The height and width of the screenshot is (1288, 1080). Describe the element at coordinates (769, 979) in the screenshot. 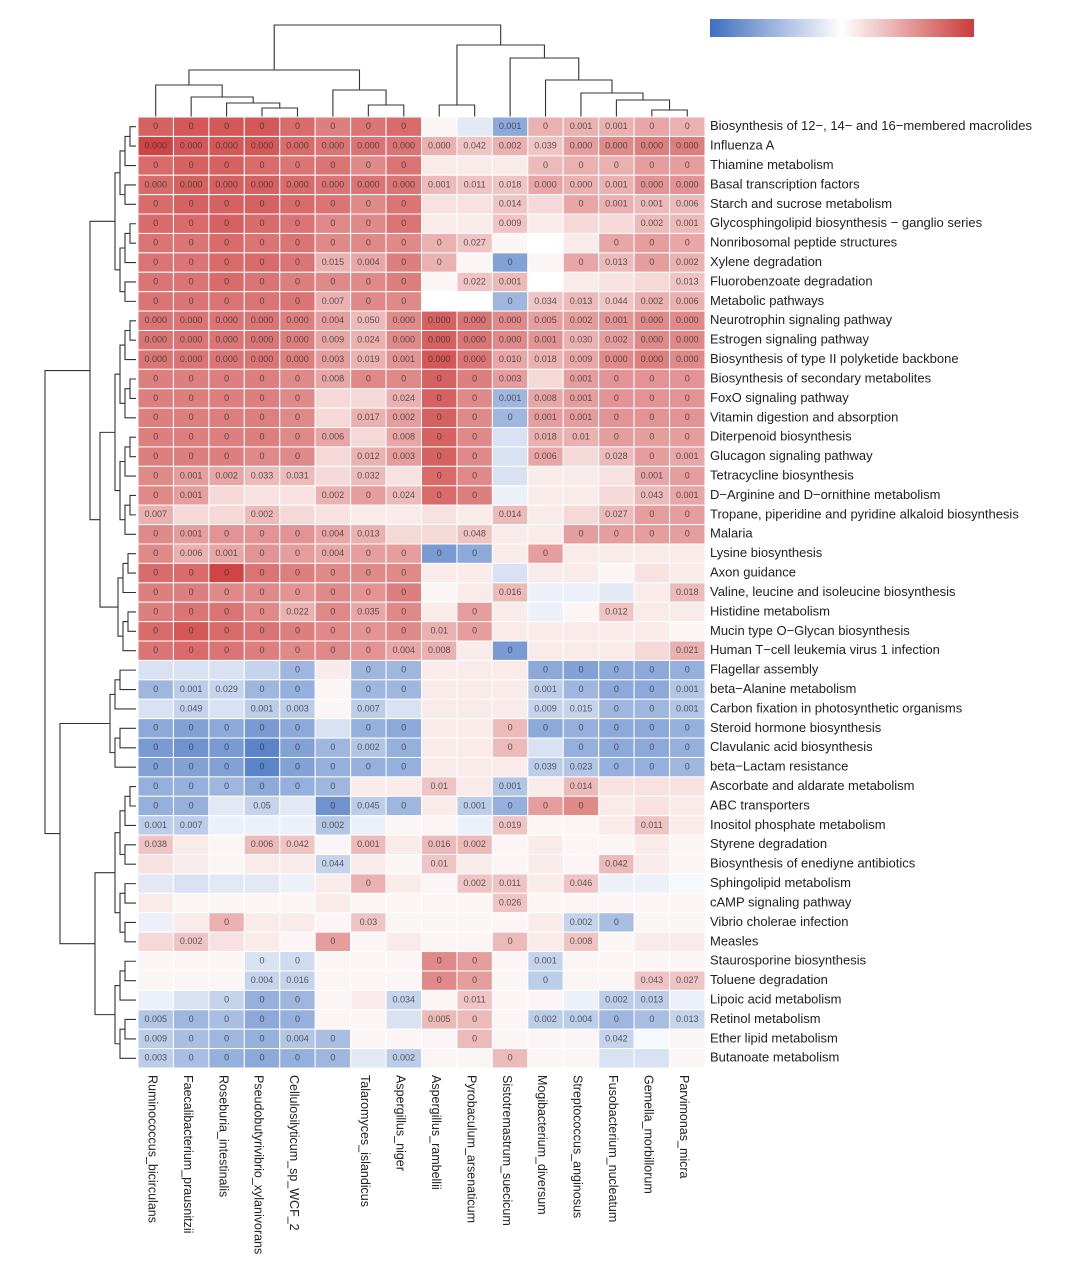

I see `row-label: Toluene degradation` at that location.